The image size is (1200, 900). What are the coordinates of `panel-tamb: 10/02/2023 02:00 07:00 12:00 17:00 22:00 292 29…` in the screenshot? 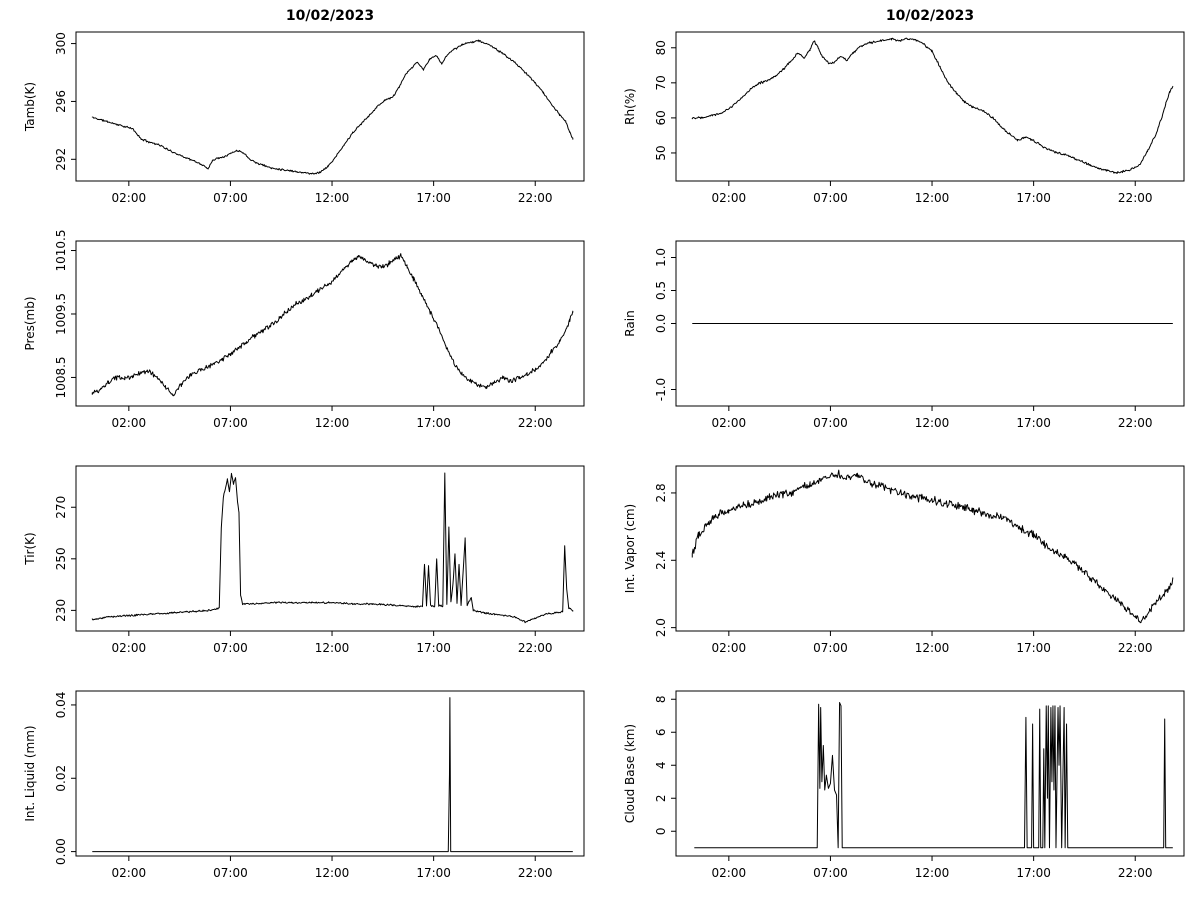 It's located at (300, 112).